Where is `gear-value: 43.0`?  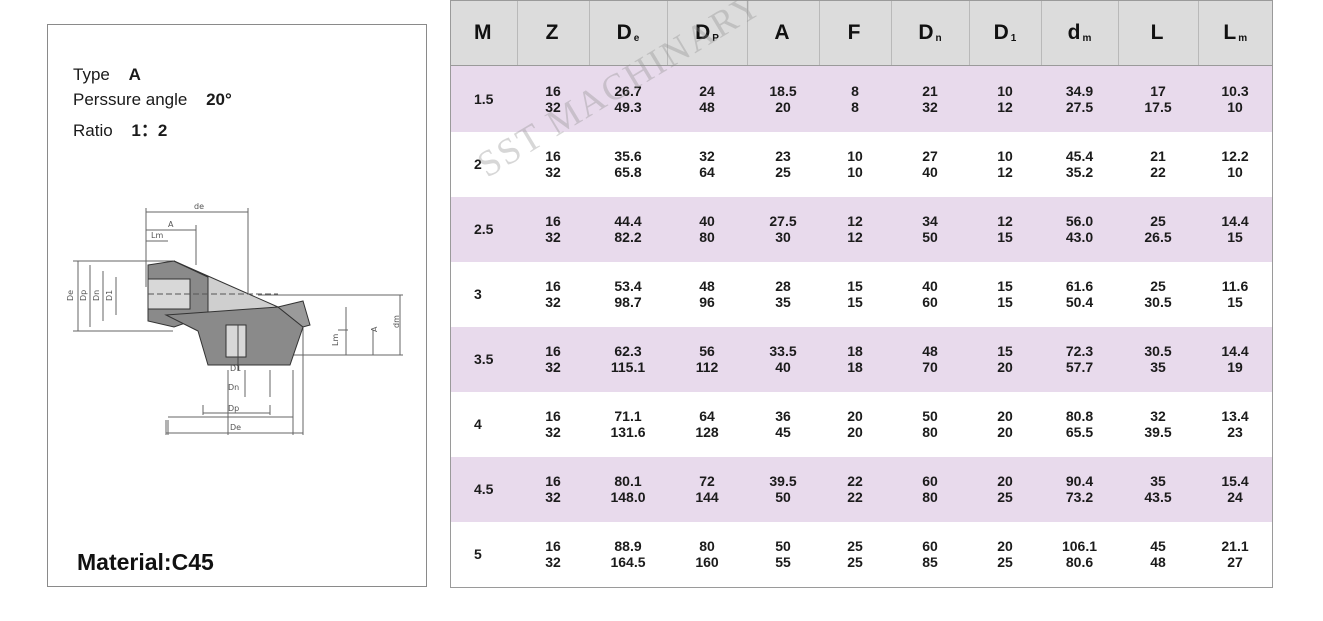 gear-value: 43.0 is located at coordinates (1079, 237).